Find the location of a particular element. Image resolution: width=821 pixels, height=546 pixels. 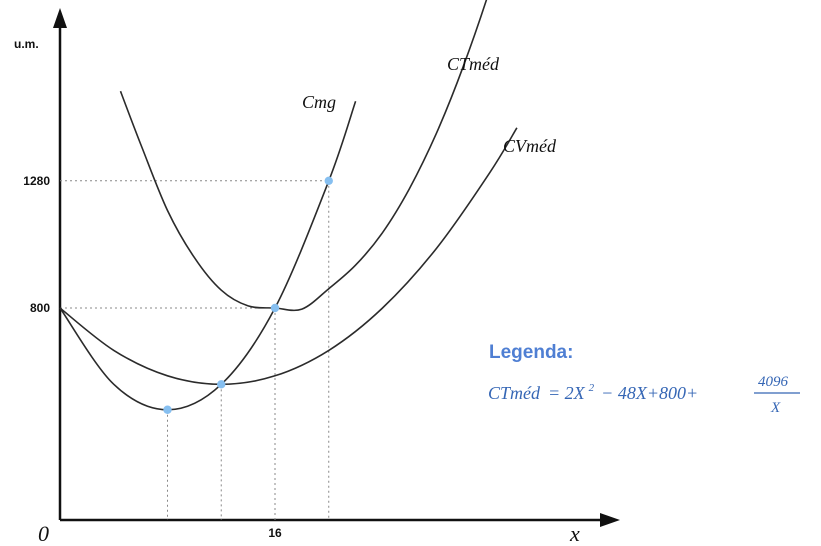

legend-fraction-denominator: X is located at coordinates (775, 408).